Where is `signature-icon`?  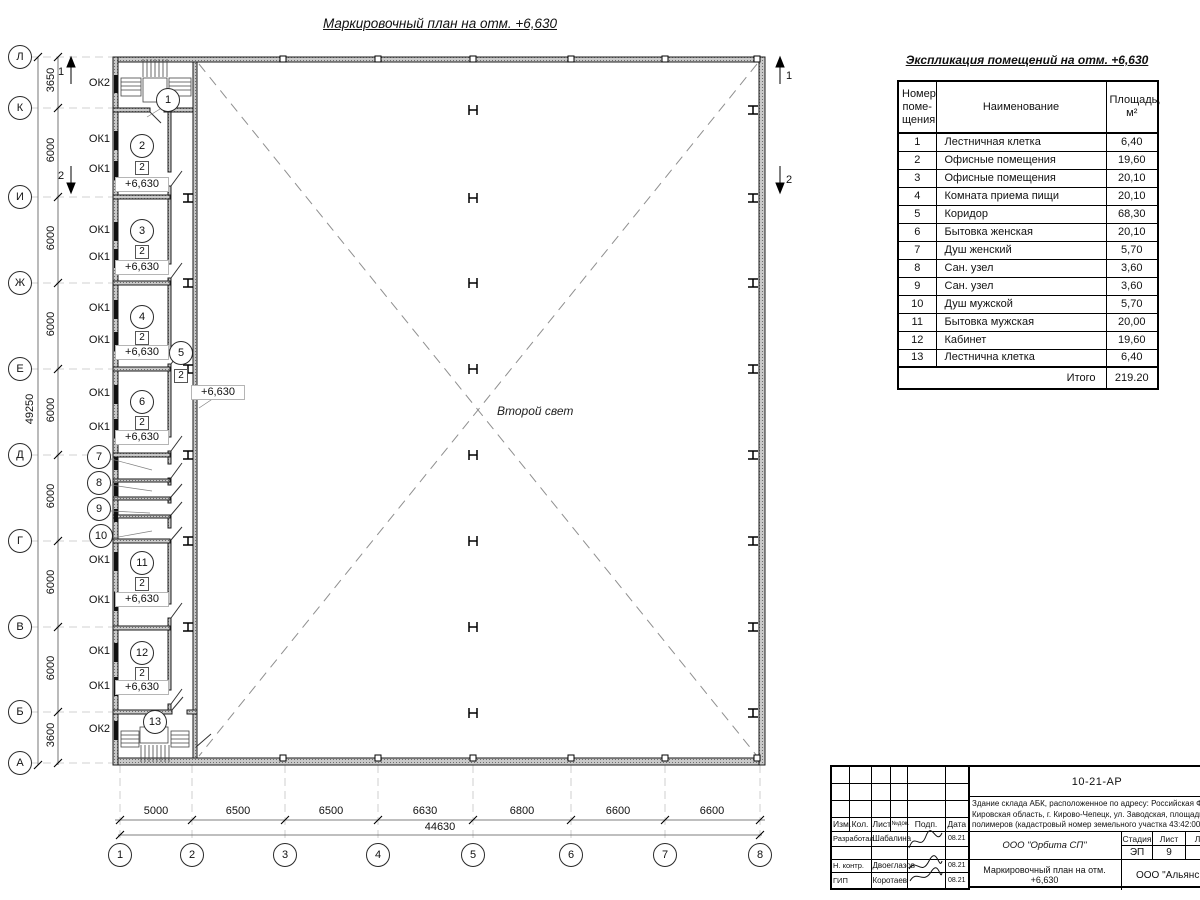 signature-icon is located at coordinates (925, 839).